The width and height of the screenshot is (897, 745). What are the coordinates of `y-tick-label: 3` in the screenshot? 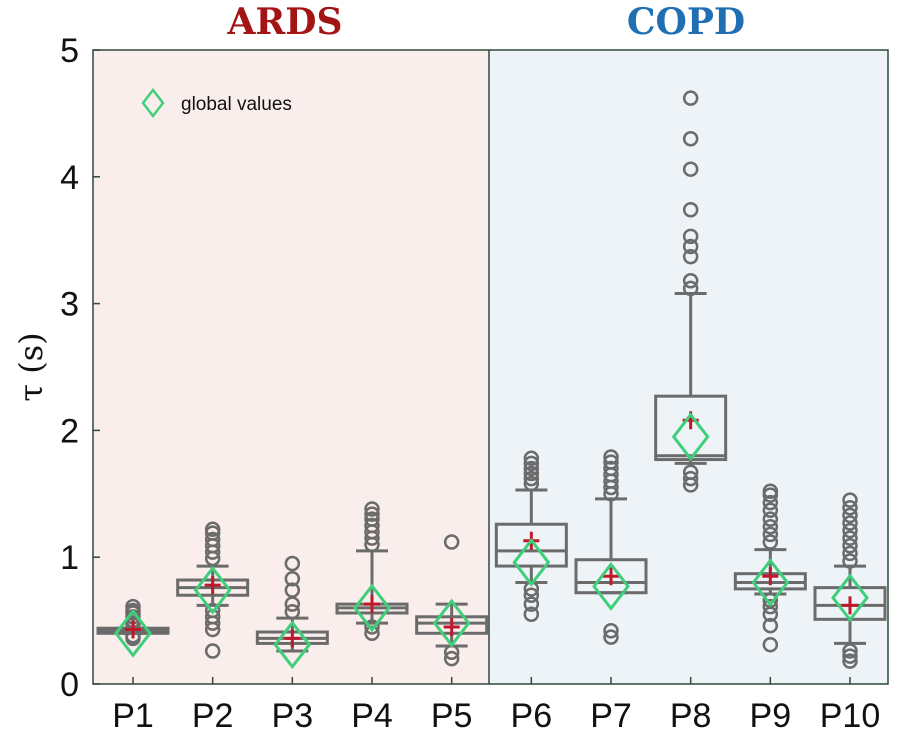 It's located at (69, 305).